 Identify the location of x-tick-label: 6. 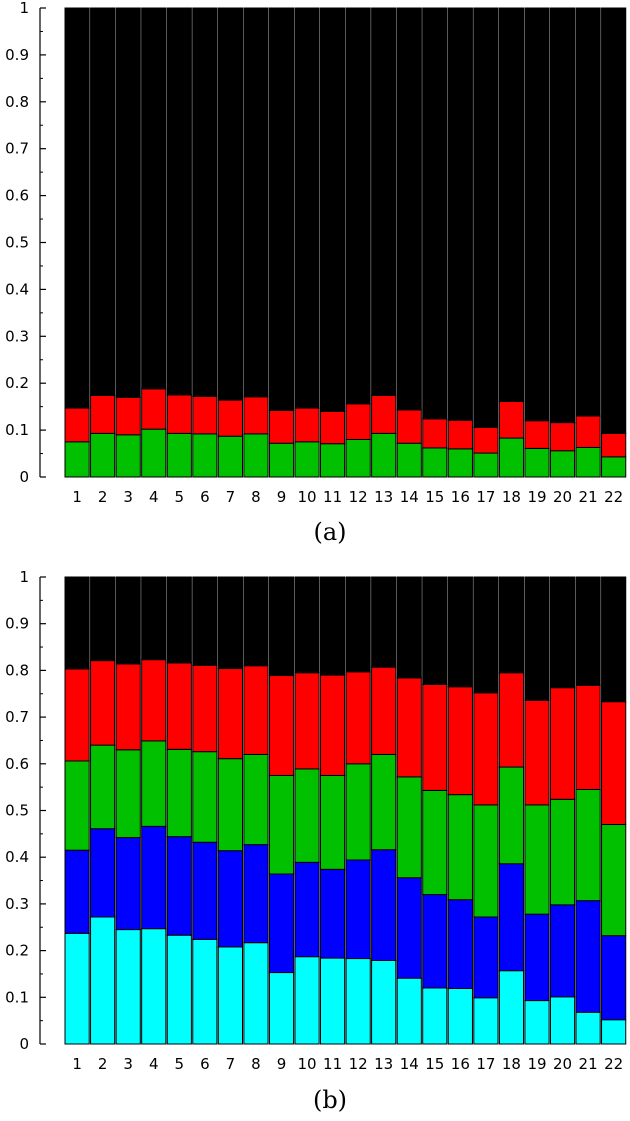
(205, 1064).